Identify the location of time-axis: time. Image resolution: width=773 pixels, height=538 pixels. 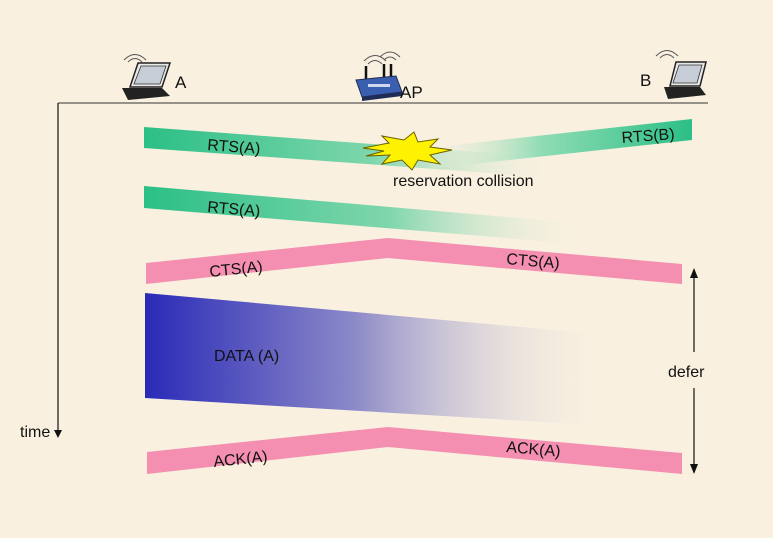
(41, 272).